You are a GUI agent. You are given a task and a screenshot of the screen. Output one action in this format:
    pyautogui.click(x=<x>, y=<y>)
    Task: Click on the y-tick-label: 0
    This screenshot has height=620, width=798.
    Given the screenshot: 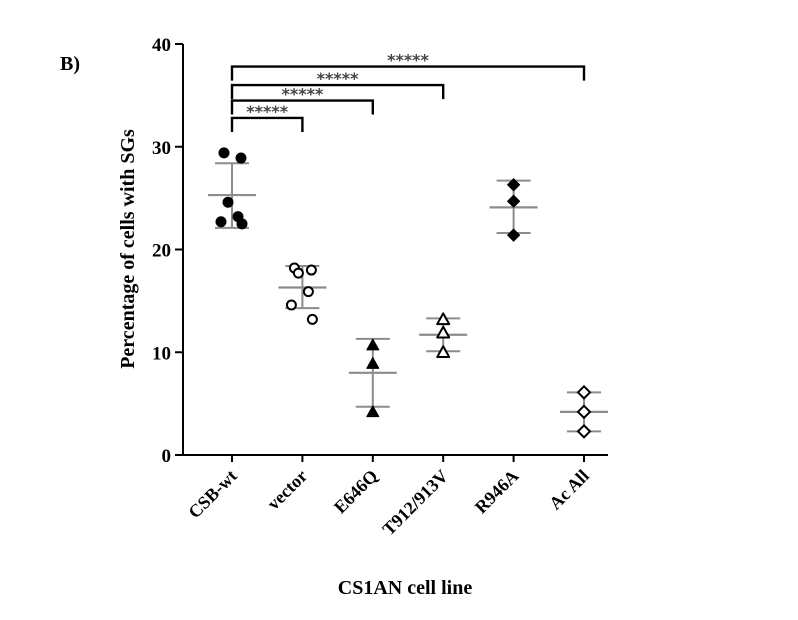 What is the action you would take?
    pyautogui.click(x=167, y=456)
    